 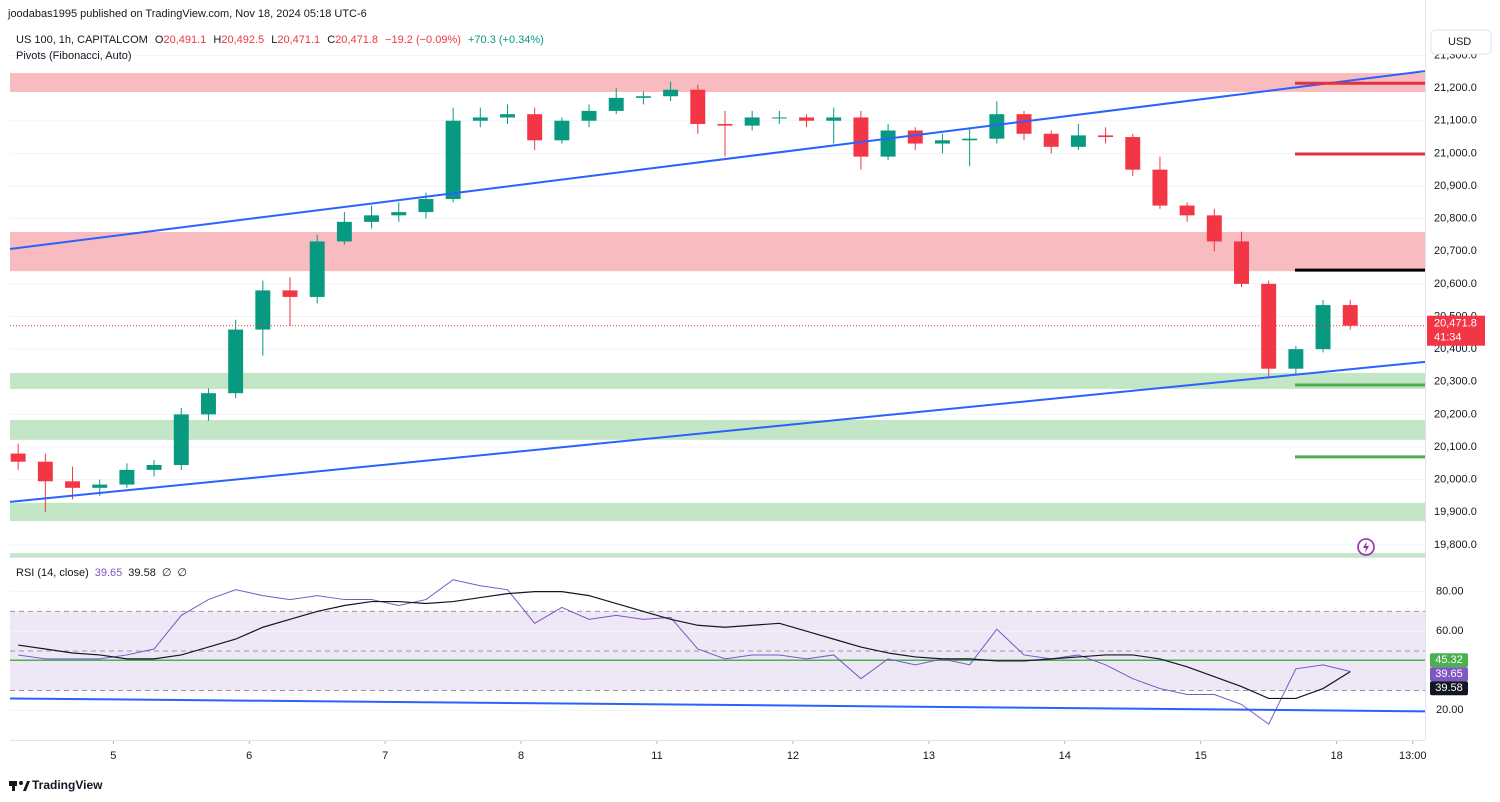 What do you see at coordinates (1455, 219) in the screenshot?
I see `y-tick-label: 20,800.0` at bounding box center [1455, 219].